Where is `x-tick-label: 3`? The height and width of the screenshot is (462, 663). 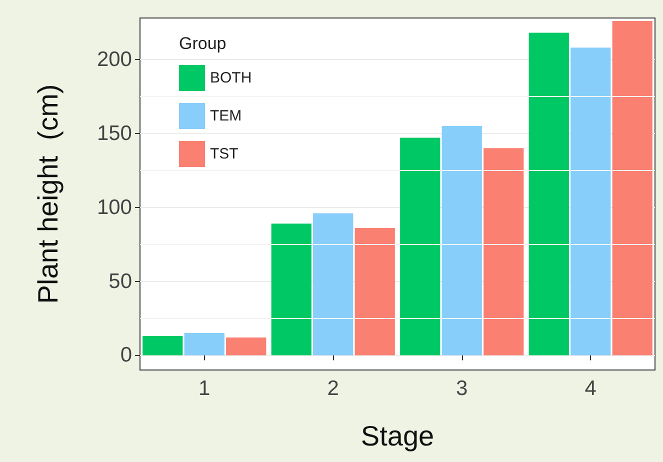
x-tick-label: 3 is located at coordinates (462, 388).